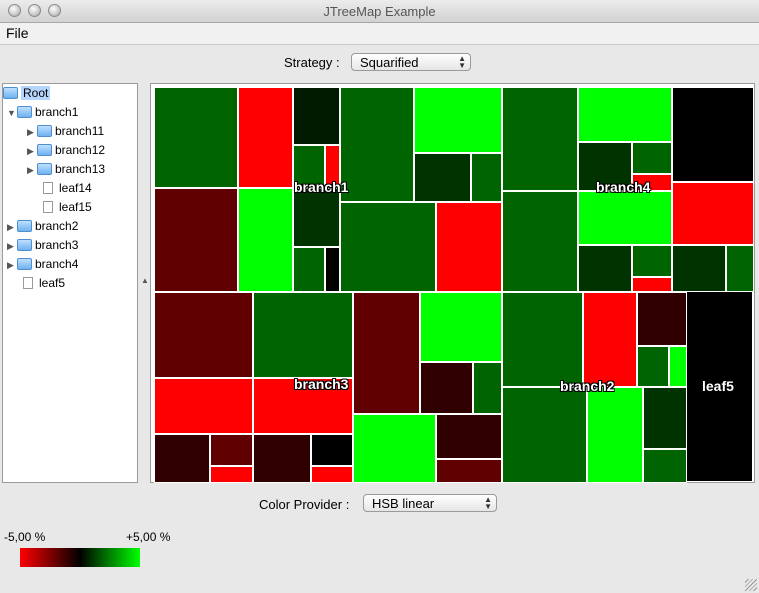 The width and height of the screenshot is (759, 593). I want to click on tree-node-label: leaf15, so click(75, 207).